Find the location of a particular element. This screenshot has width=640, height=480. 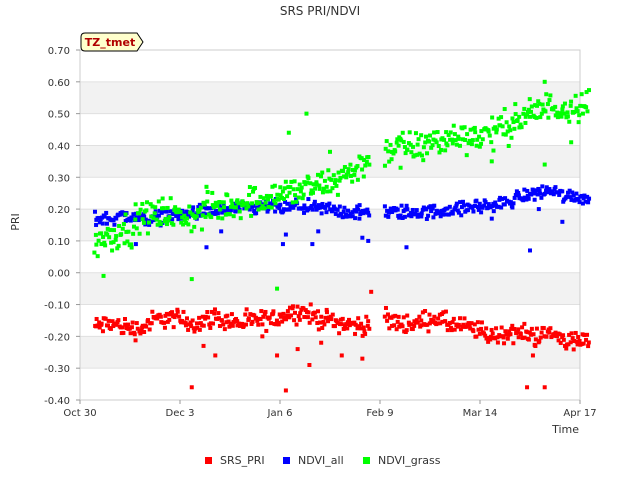

legend-label: NDVI_grass is located at coordinates (409, 460).